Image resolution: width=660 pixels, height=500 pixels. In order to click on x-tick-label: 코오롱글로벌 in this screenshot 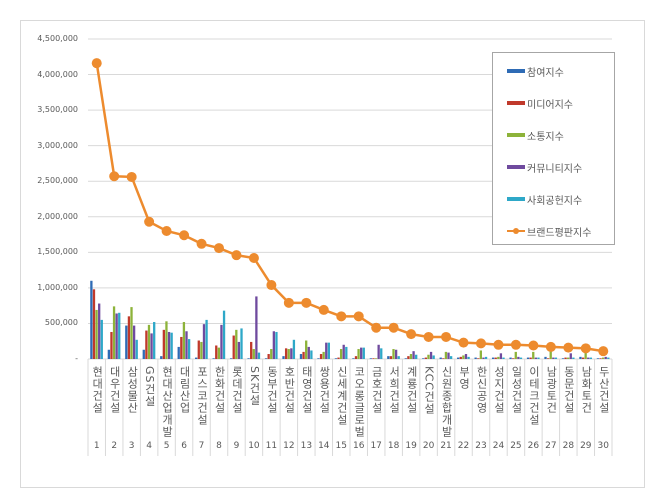, I will do `click(359, 402)`.